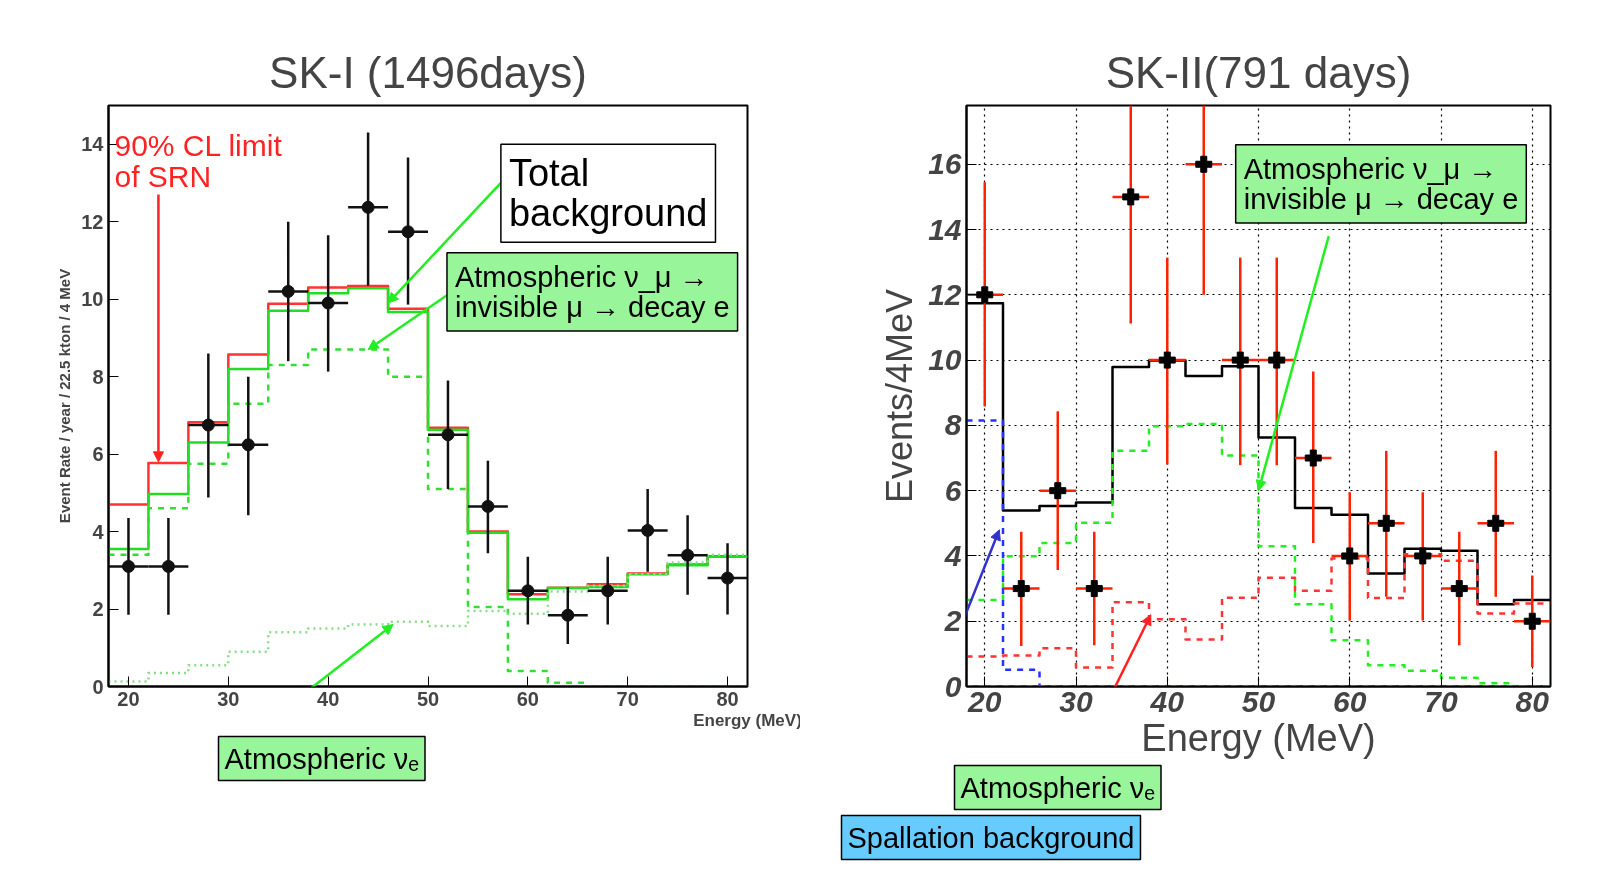  What do you see at coordinates (1258, 737) in the screenshot?
I see `x-axis-title: Energy (MeV)` at bounding box center [1258, 737].